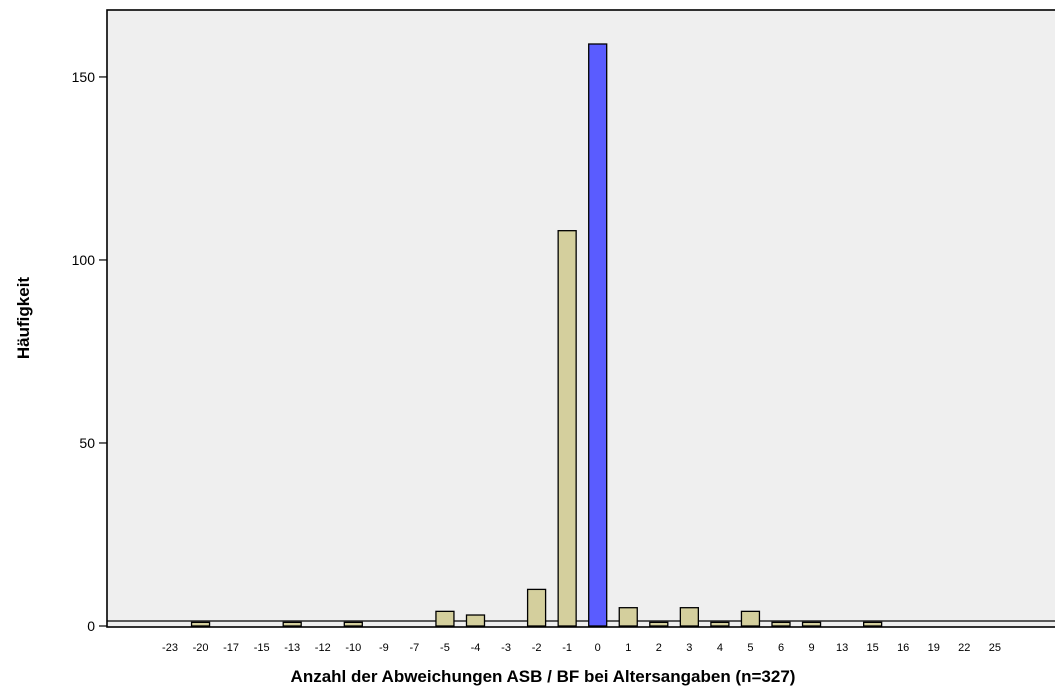 This screenshot has width=1055, height=691. Describe the element at coordinates (903, 648) in the screenshot. I see `x-tick-label: 16` at that location.